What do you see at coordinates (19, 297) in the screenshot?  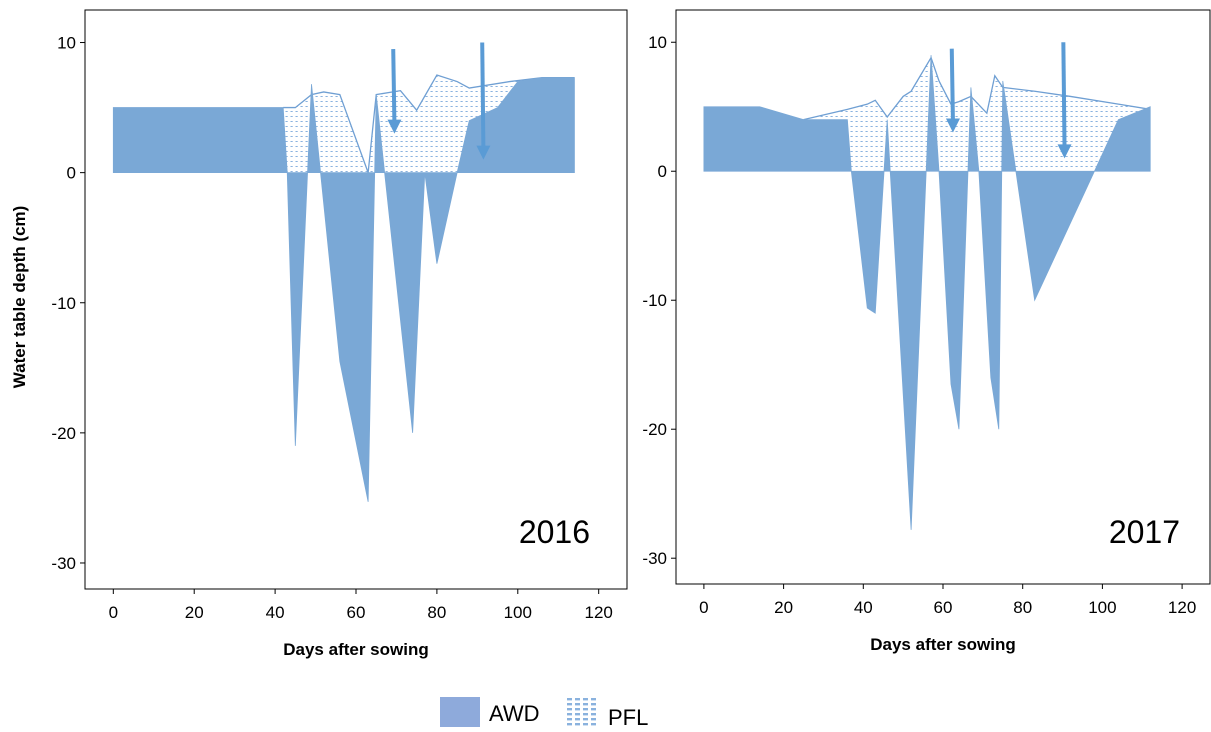 I see `y-axis-title: Water table depth (cm)` at bounding box center [19, 297].